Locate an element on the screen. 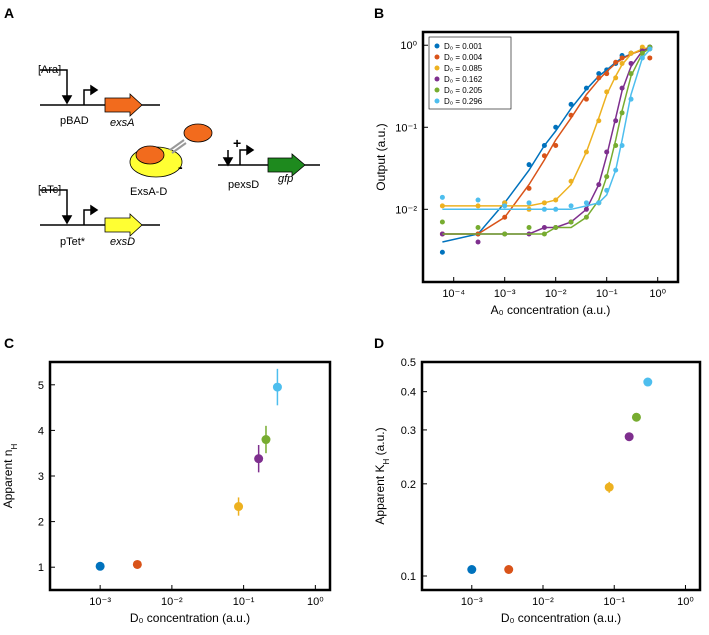 The width and height of the screenshot is (709, 635). y-axis-label-sub: H is located at coordinates (386, 462).